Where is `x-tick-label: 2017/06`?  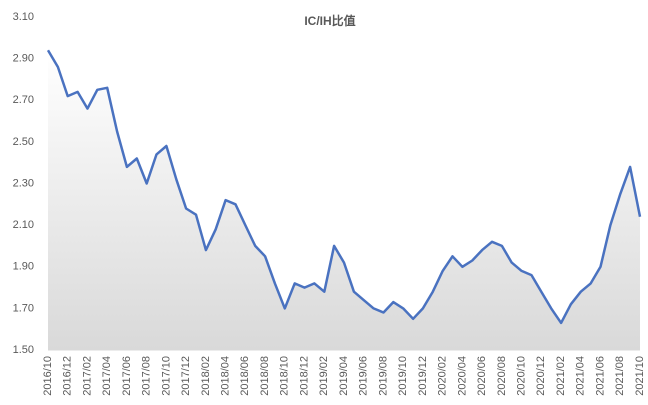 x-tick-label: 2017/06 is located at coordinates (127, 376).